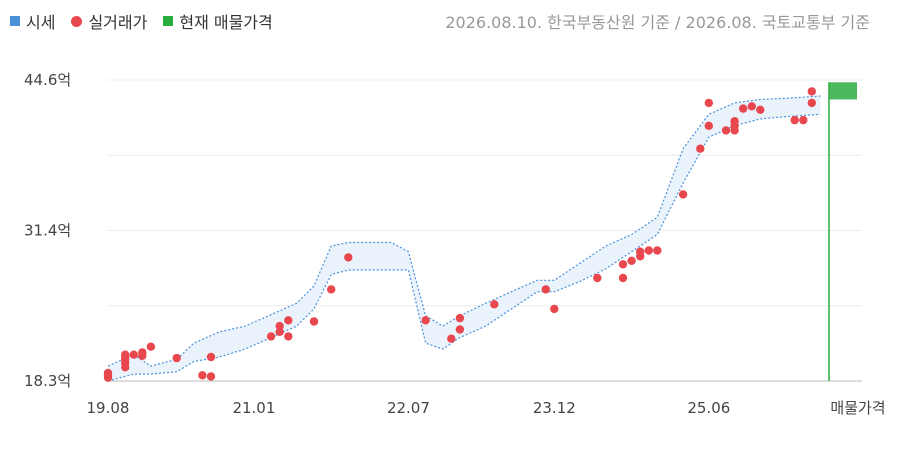  What do you see at coordinates (15, 21) in the screenshot?
I see `legend-swatch-market` at bounding box center [15, 21].